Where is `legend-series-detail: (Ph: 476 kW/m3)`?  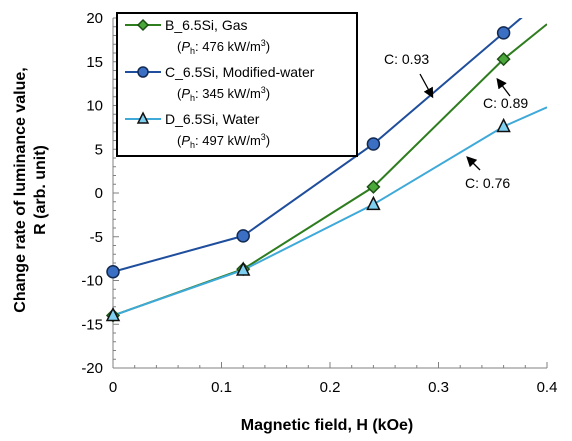
legend-series-detail: (Ph: 476 kW/m3) is located at coordinates (223, 47).